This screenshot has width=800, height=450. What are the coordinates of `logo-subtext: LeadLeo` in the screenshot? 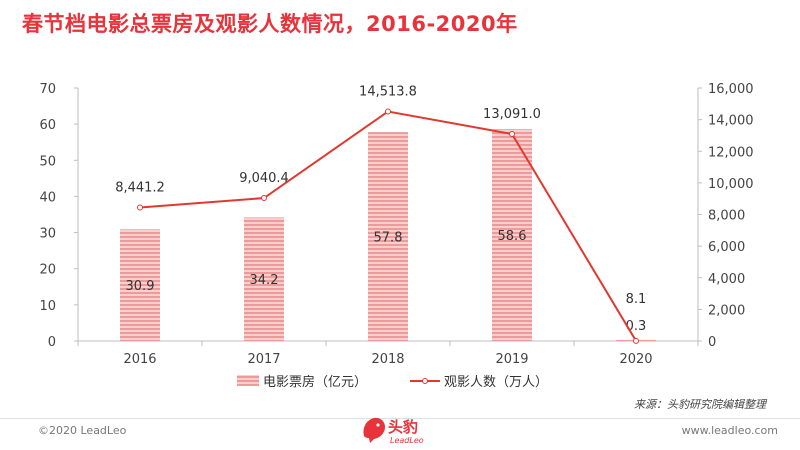 It's located at (407, 440).